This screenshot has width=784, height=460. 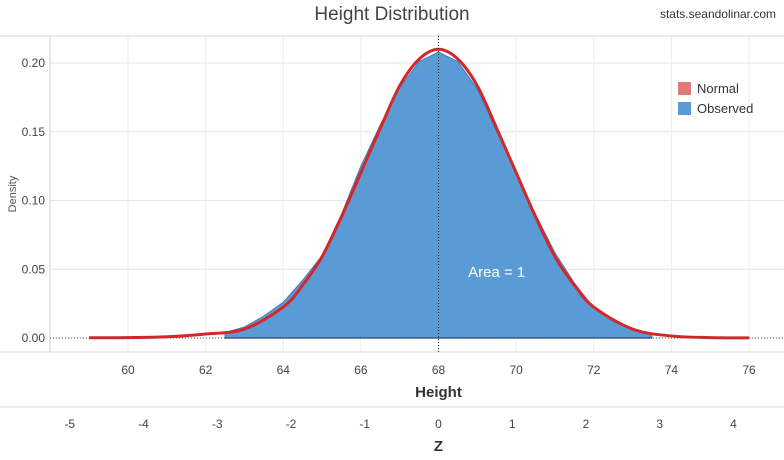 I want to click on y-tick-label: 0.00, so click(x=34, y=338).